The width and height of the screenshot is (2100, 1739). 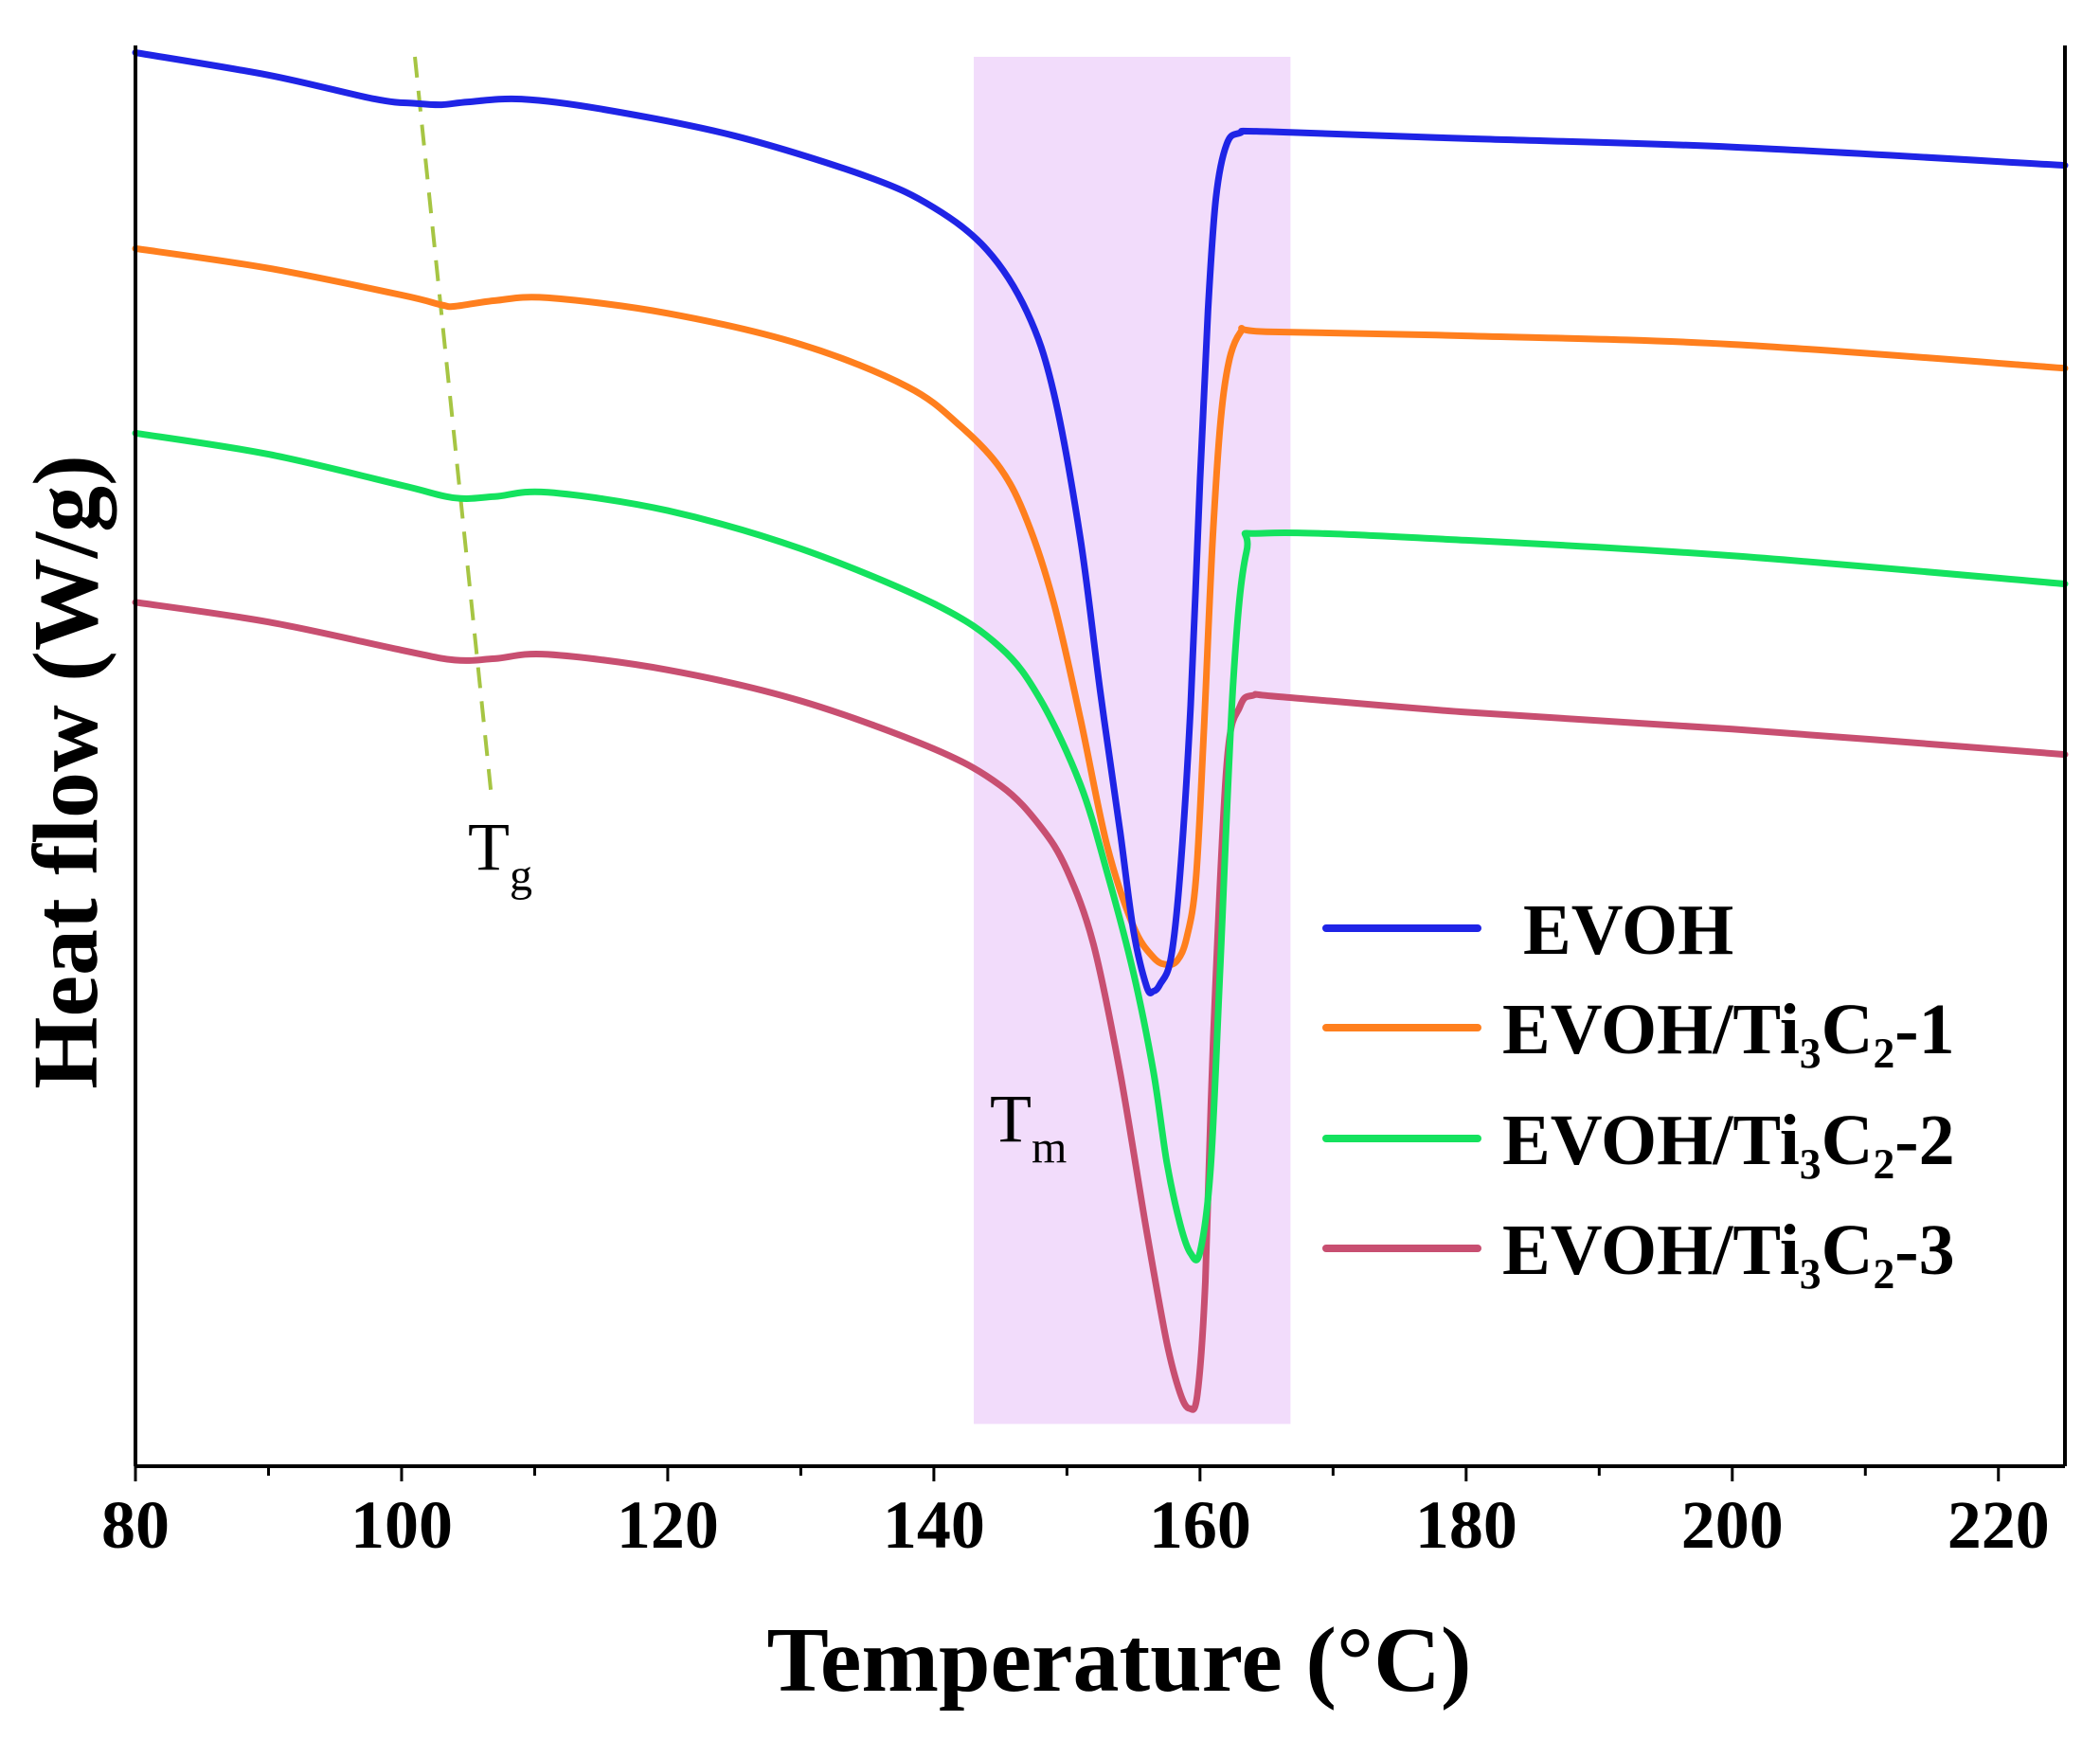 I want to click on tg-label: Tg, so click(x=500, y=855).